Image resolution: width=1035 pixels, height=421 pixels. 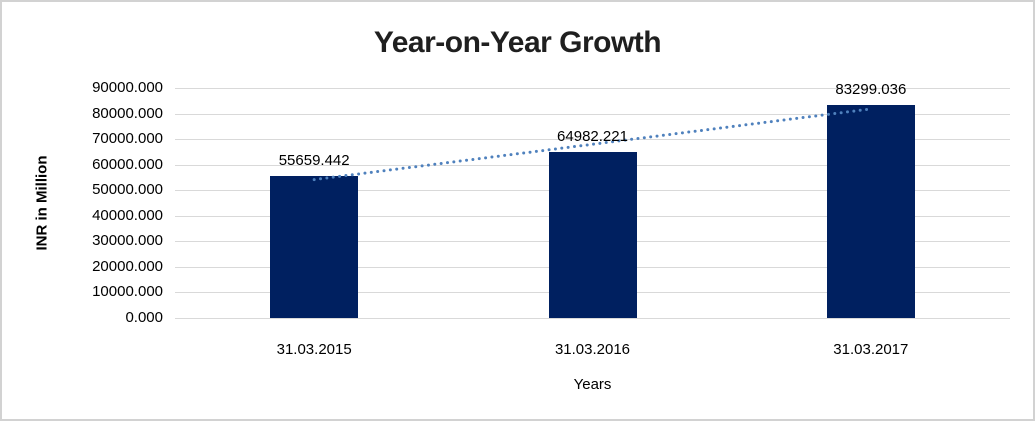 What do you see at coordinates (144, 317) in the screenshot?
I see `y-tick-label: 0.000` at bounding box center [144, 317].